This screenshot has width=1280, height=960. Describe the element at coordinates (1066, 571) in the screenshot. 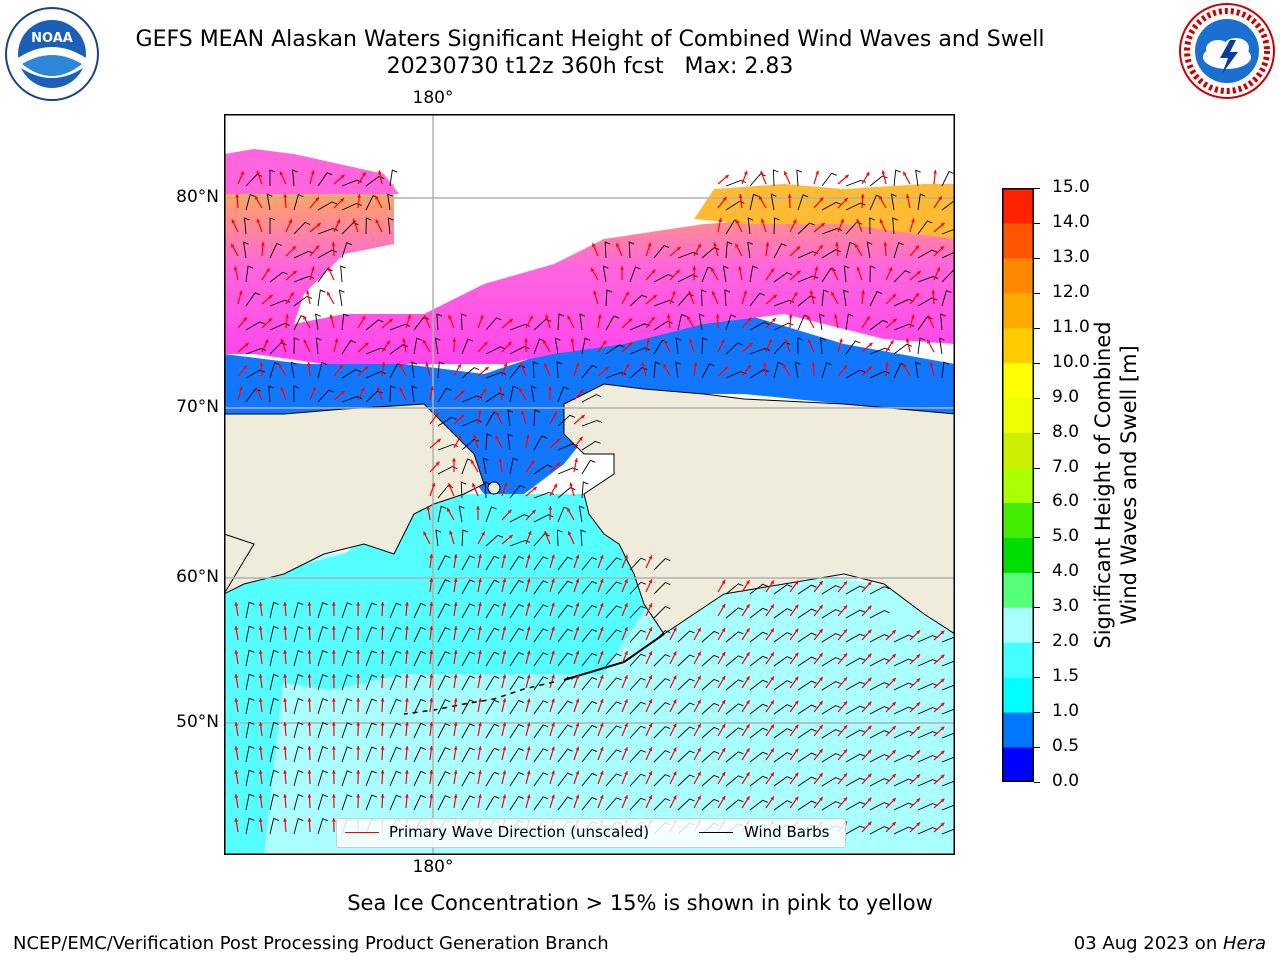

I see `colorbar-tick-label: 4.0` at that location.